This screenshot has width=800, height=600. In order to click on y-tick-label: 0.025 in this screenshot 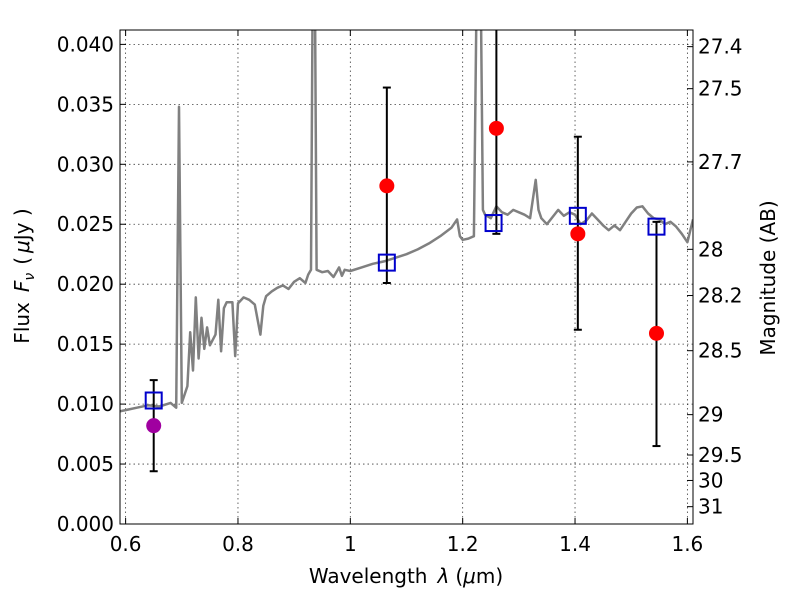, I will do `click(85, 224)`.